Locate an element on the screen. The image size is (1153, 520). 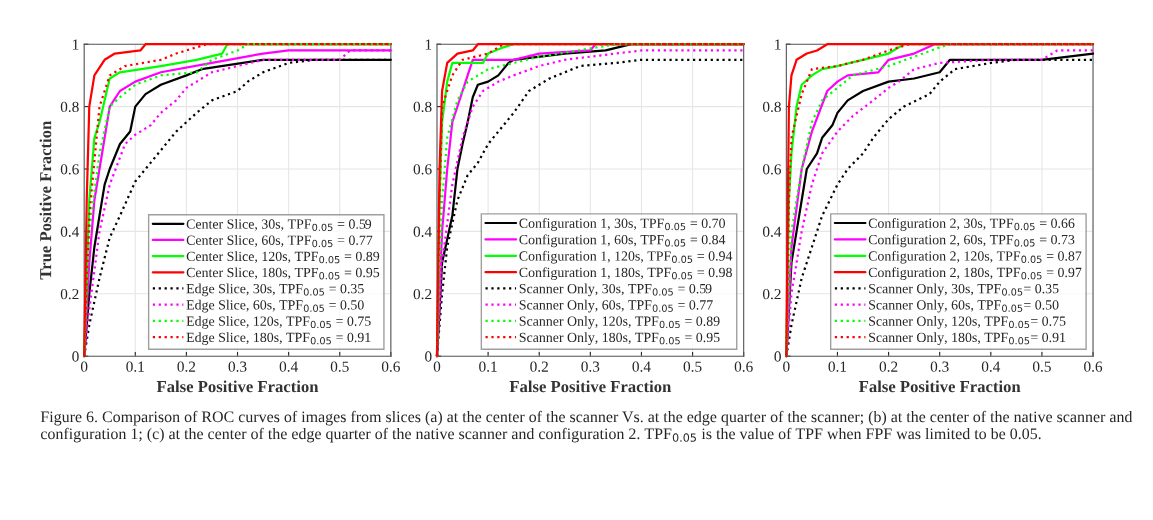
legend-label: Scanner Only, 180s, TPF$_{0.05}$ = 0.95 is located at coordinates (619, 338).